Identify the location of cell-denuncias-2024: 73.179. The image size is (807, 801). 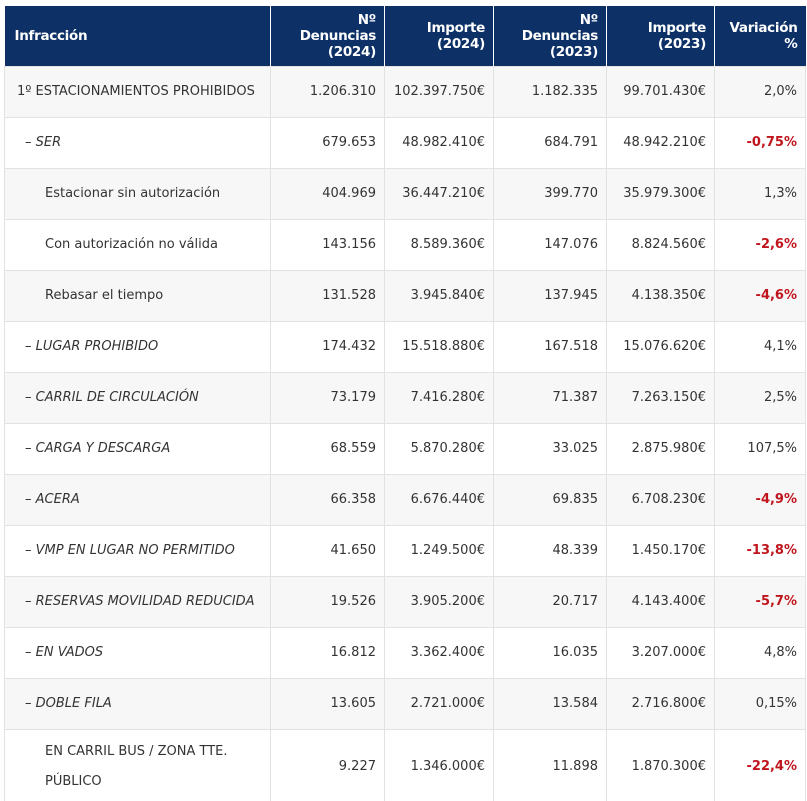
(327, 397).